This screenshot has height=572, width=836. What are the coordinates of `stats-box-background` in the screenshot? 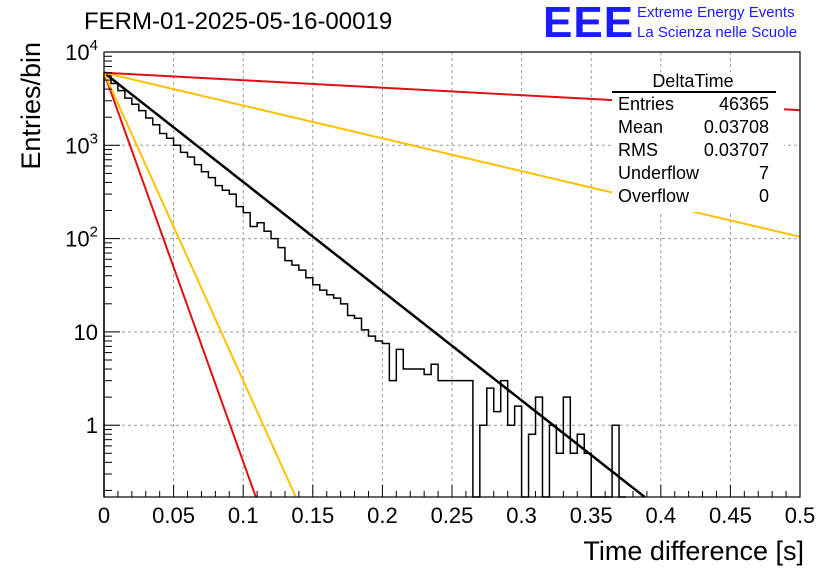 It's located at (698, 142).